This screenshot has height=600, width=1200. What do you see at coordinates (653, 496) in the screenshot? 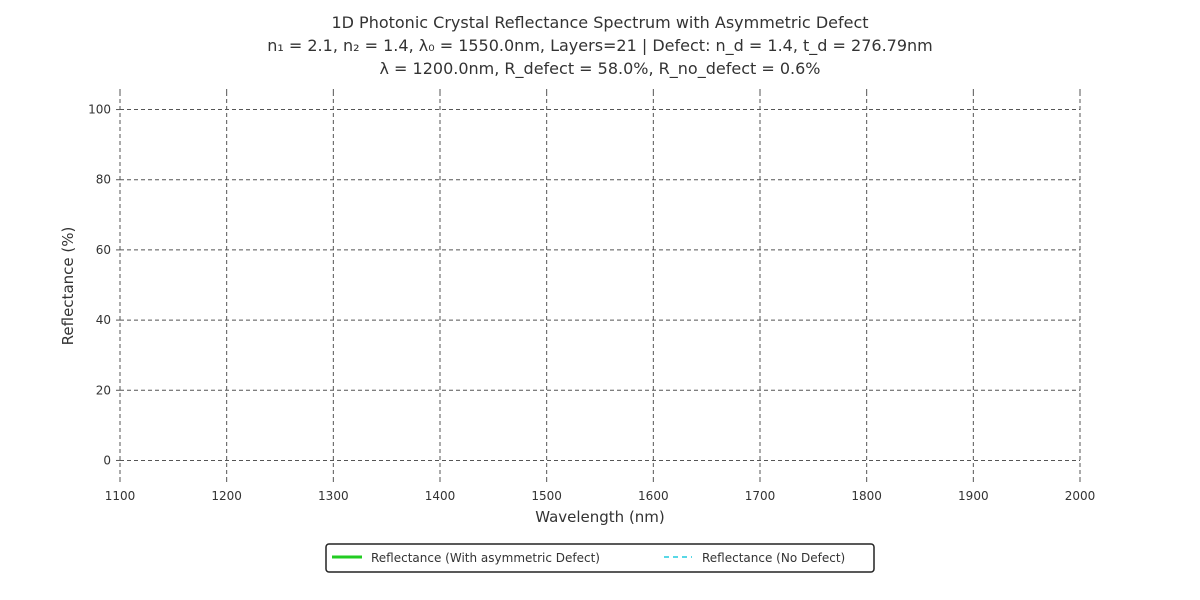
I see `x-tick-label: 1600` at bounding box center [653, 496].